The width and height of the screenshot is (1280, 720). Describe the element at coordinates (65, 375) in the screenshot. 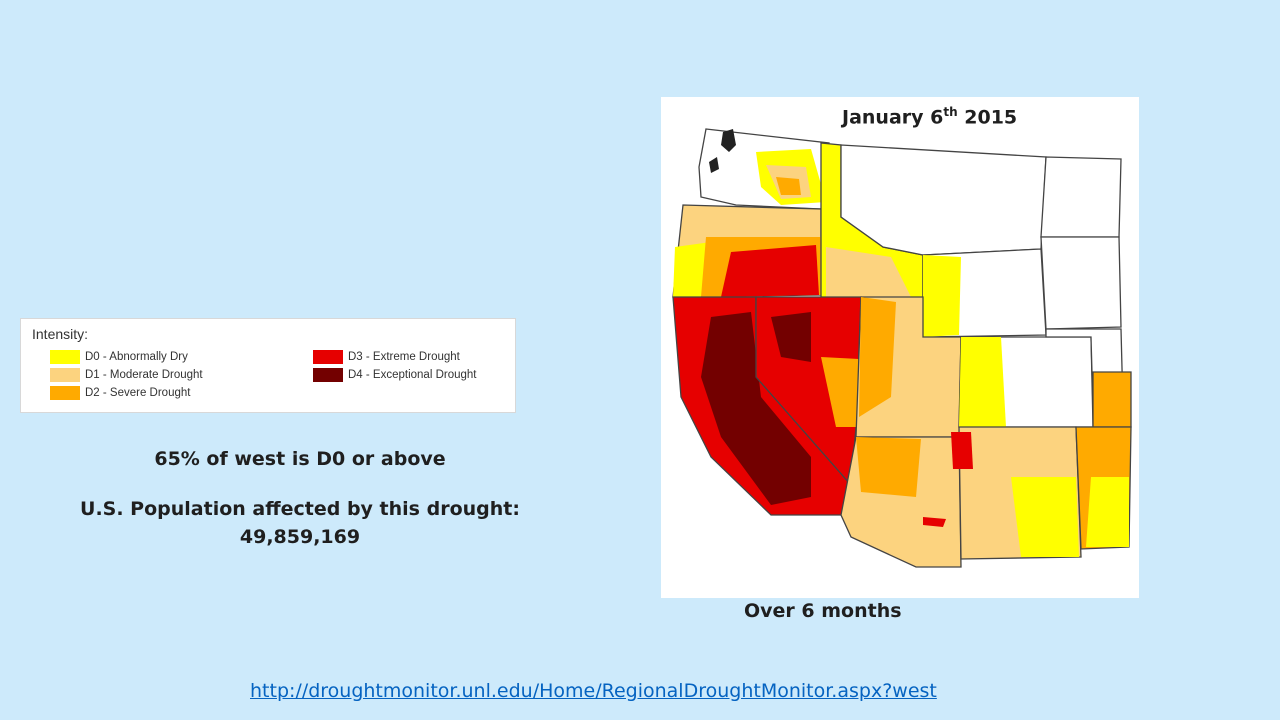

I see `legend-swatch-d1` at that location.